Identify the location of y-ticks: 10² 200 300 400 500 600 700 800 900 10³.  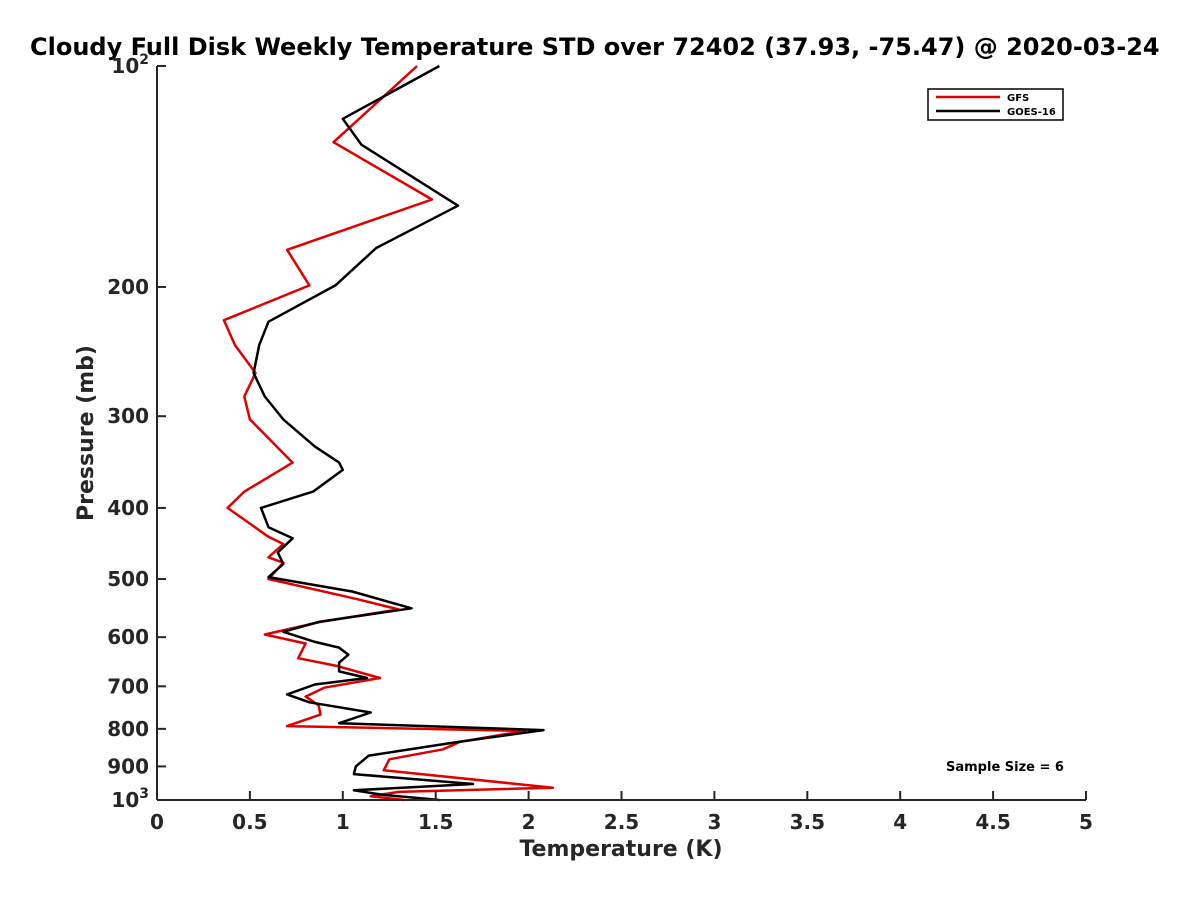
(136, 432).